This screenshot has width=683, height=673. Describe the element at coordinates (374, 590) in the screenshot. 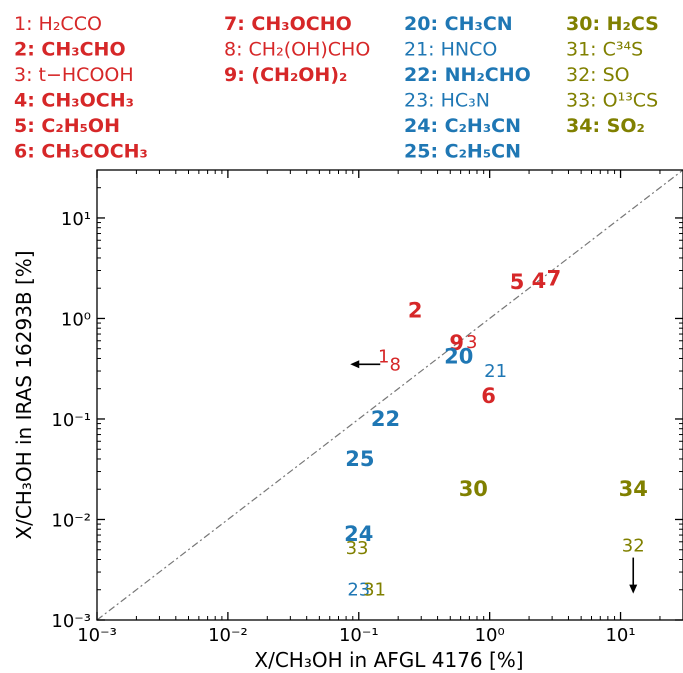

I see `data-point-label: 31` at that location.